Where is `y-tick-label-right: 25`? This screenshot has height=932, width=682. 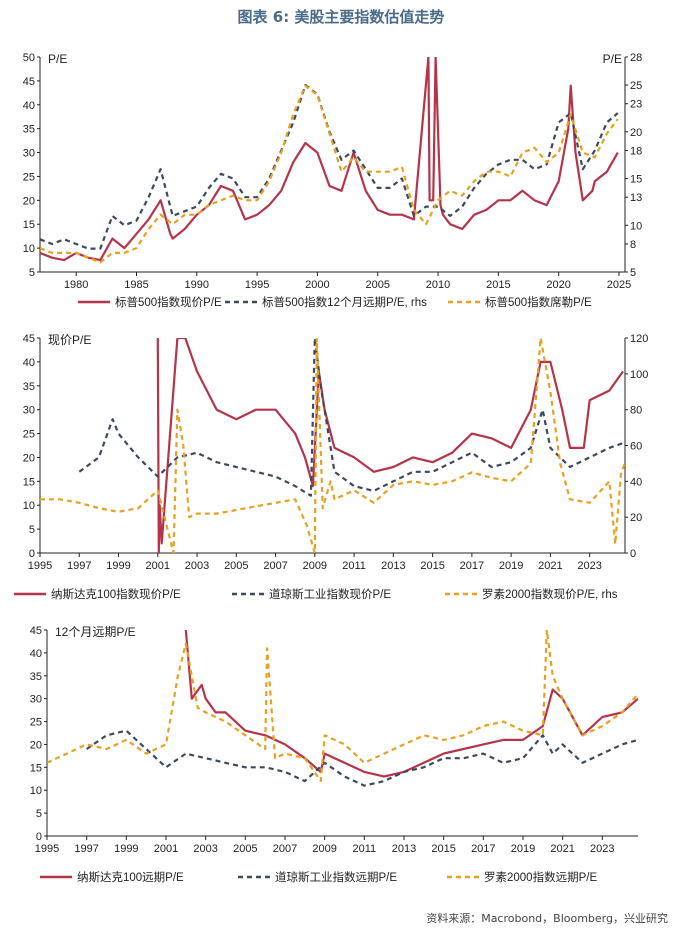
y-tick-label-right: 25 is located at coordinates (636, 86).